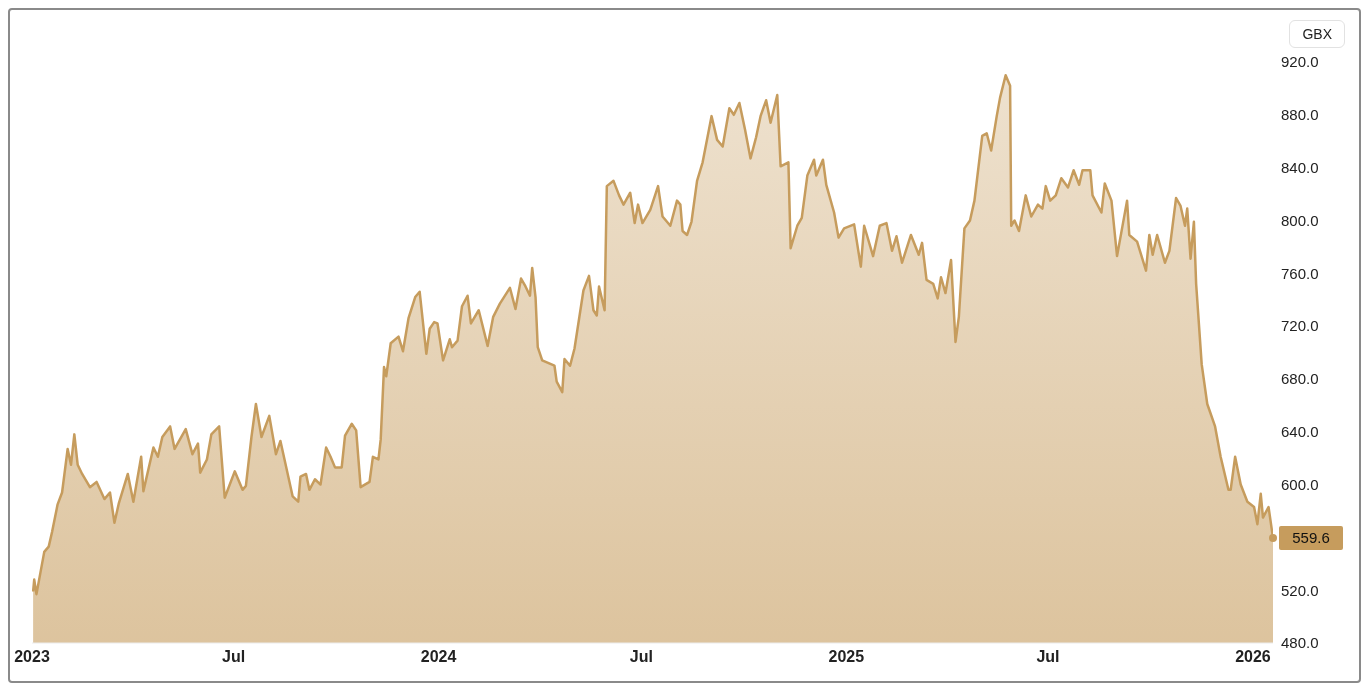 The image size is (1371, 693). I want to click on y-tick-label: 600.0, so click(1300, 484).